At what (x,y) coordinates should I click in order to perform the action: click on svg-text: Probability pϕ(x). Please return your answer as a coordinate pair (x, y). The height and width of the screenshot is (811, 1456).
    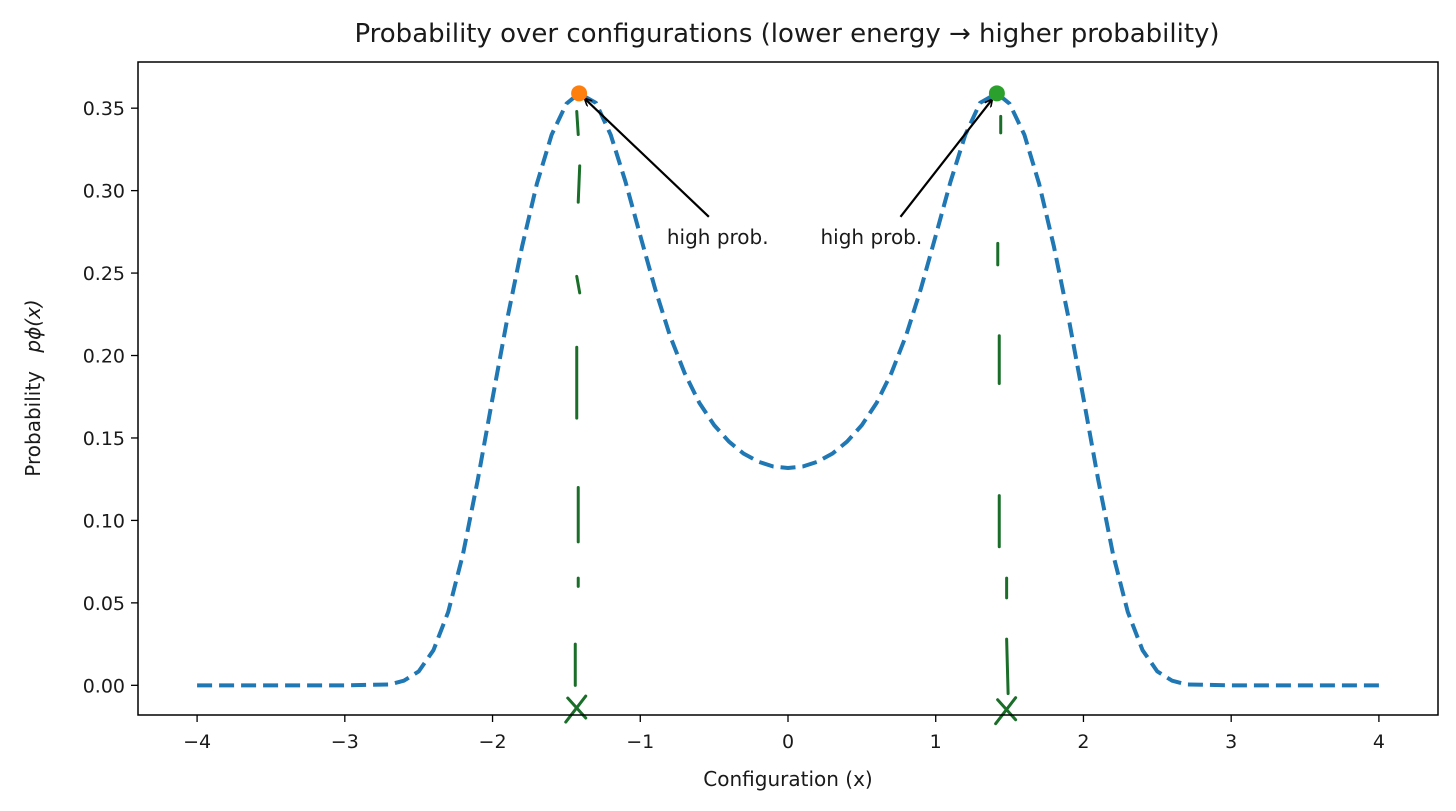
    Looking at the image, I should click on (33, 387).